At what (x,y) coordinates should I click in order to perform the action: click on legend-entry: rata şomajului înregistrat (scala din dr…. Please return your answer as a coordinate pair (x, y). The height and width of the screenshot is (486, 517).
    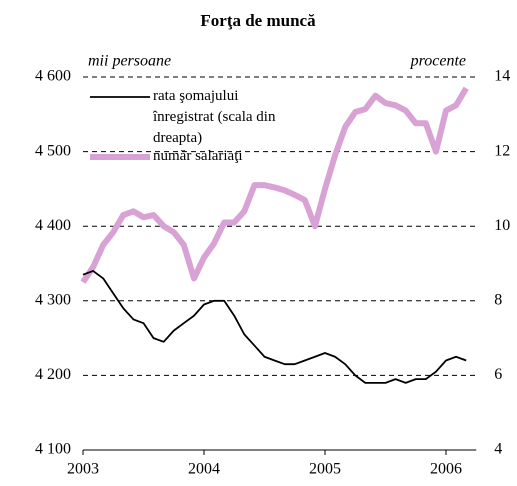
    Looking at the image, I should click on (214, 117).